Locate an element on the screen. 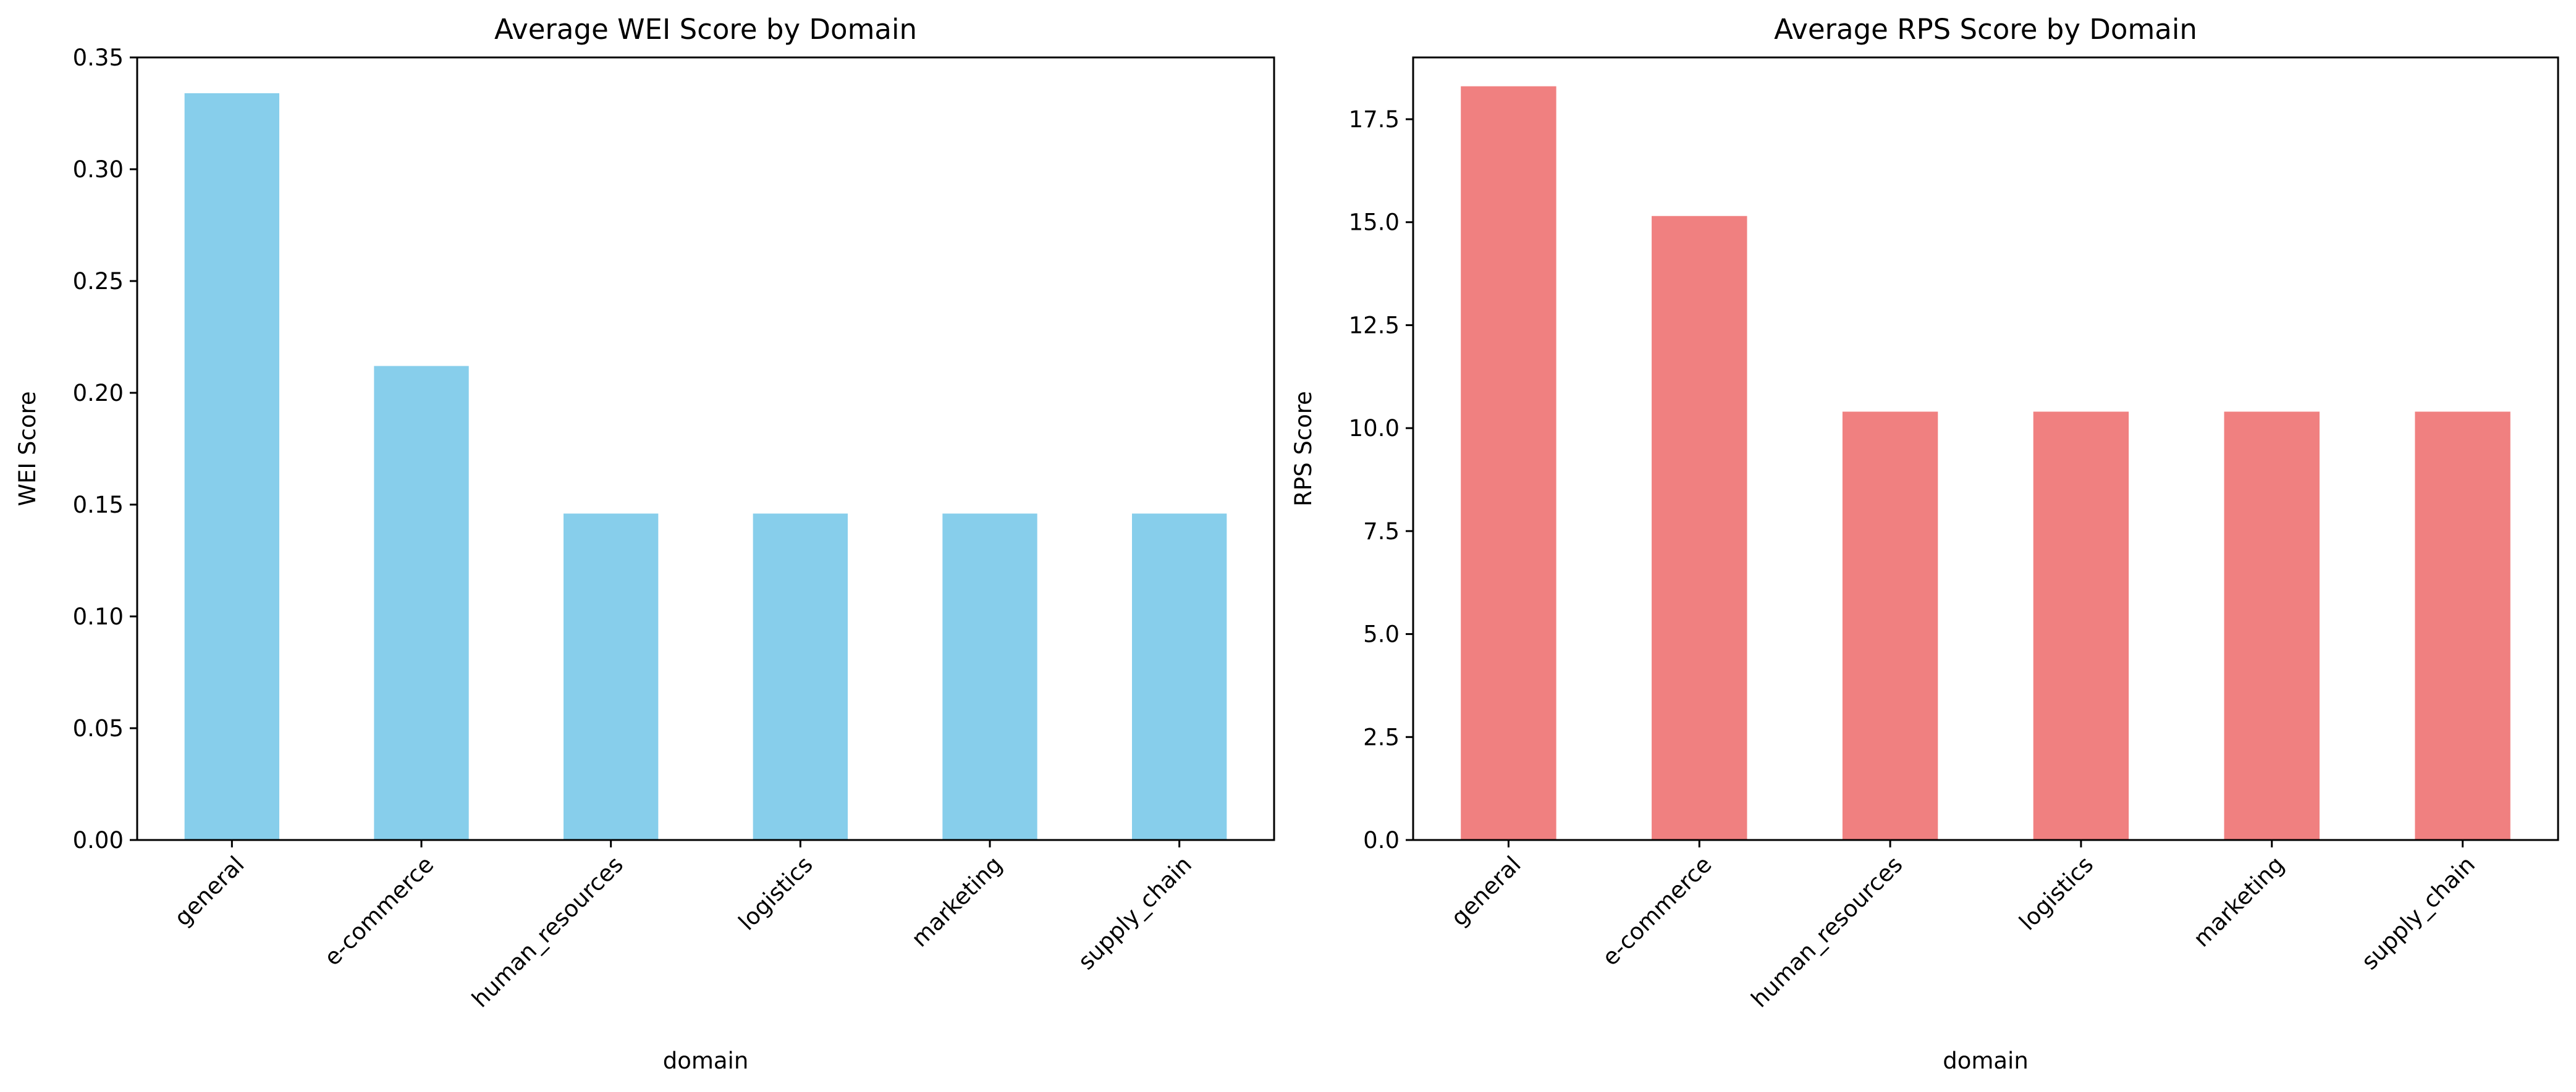 The image size is (2576, 1092). wei-bar-marketing is located at coordinates (989, 676).